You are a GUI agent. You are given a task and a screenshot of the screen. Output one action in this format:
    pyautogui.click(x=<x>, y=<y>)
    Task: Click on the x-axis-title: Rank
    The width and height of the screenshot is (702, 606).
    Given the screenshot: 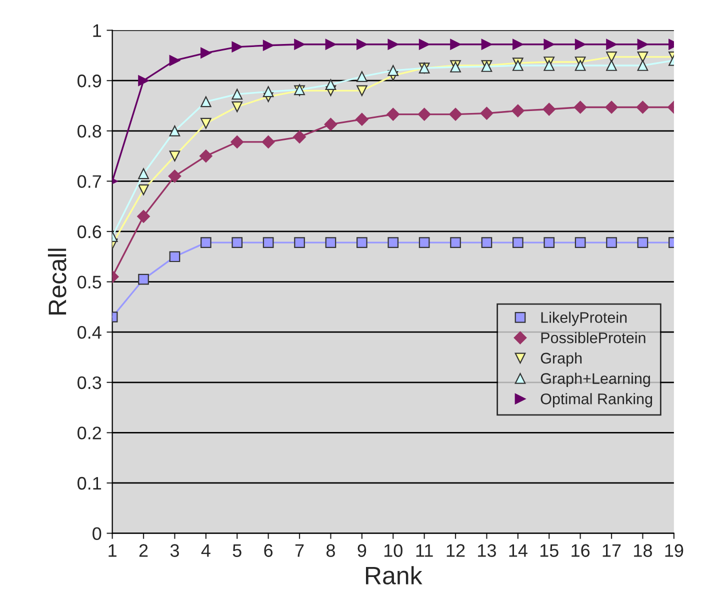 What is the action you would take?
    pyautogui.click(x=394, y=575)
    